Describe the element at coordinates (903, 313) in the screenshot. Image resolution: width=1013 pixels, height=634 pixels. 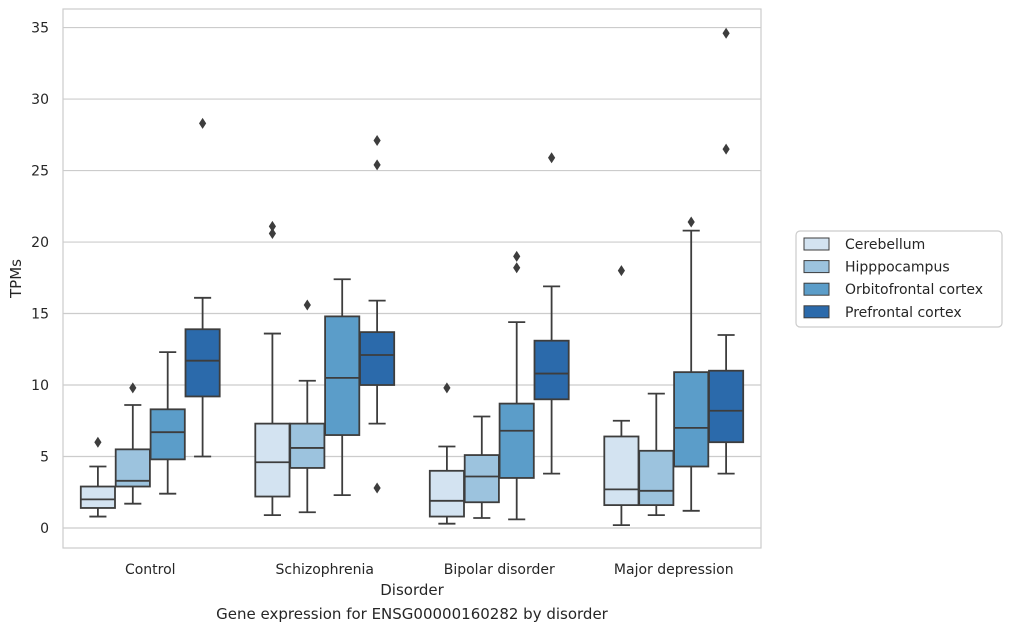
I see `legend-label: Prefrontal cortex` at that location.